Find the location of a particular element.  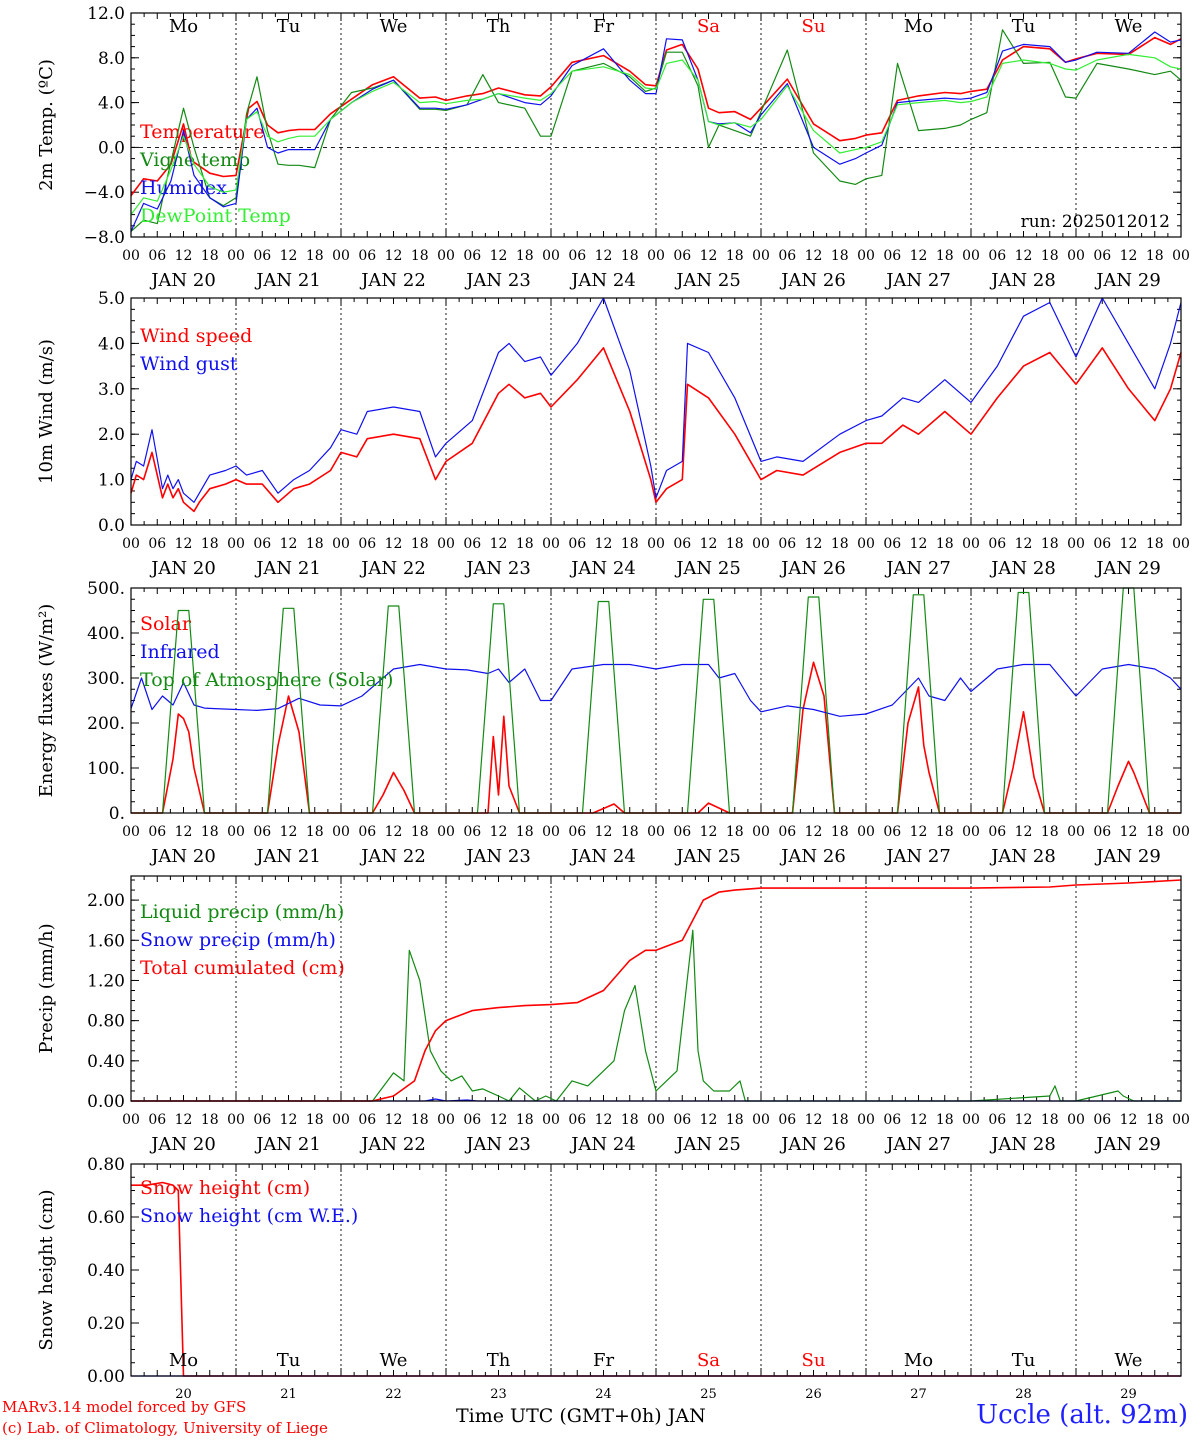

y-tick-label: 200. is located at coordinates (106, 724).